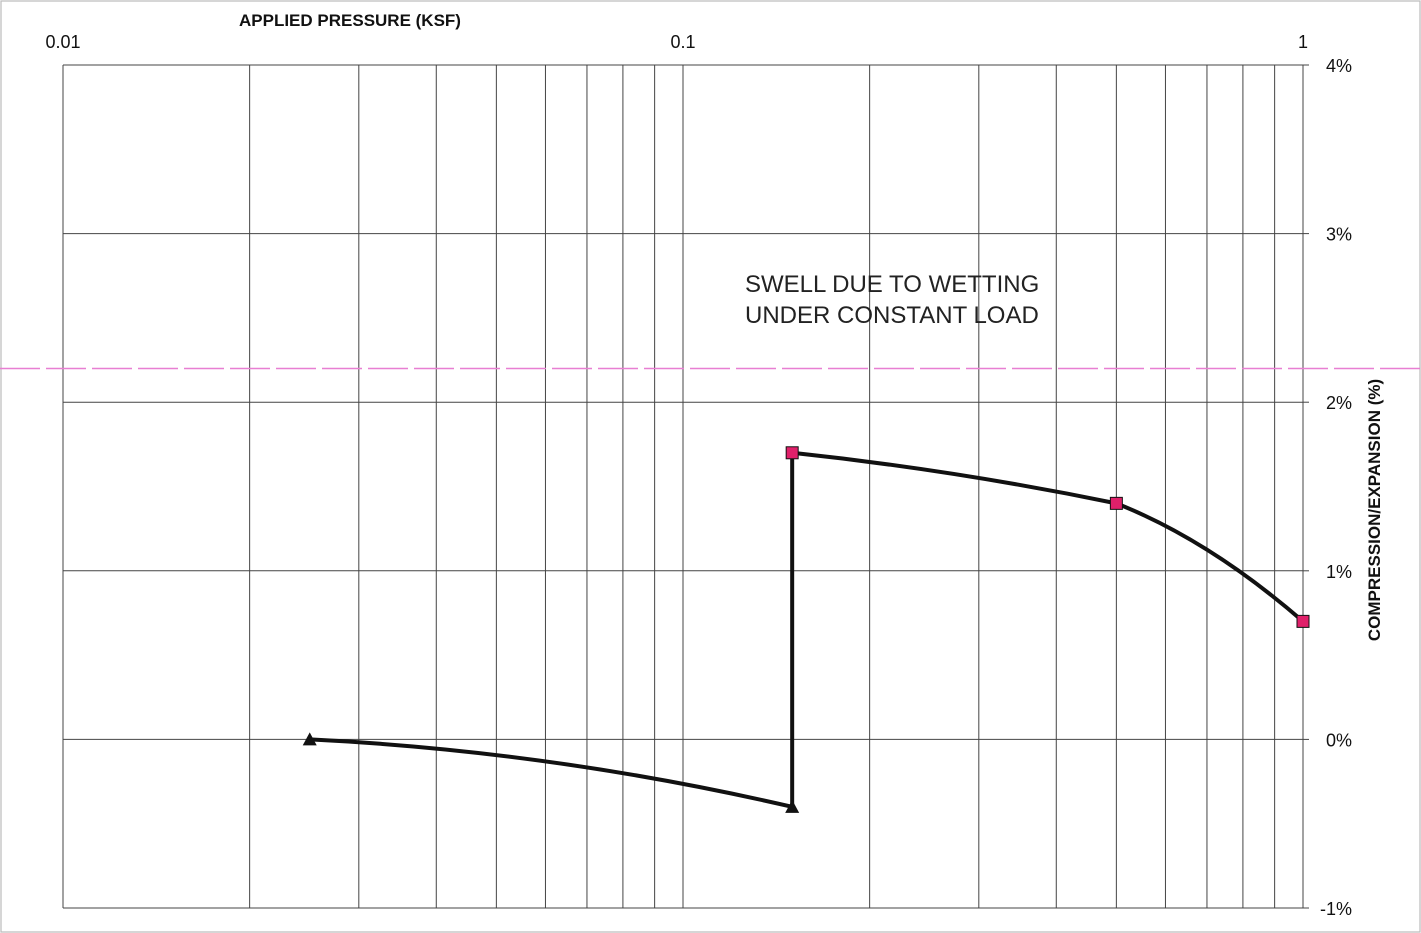 This screenshot has height=933, width=1421. What do you see at coordinates (1339, 403) in the screenshot?
I see `y-tick-label: 2%` at bounding box center [1339, 403].